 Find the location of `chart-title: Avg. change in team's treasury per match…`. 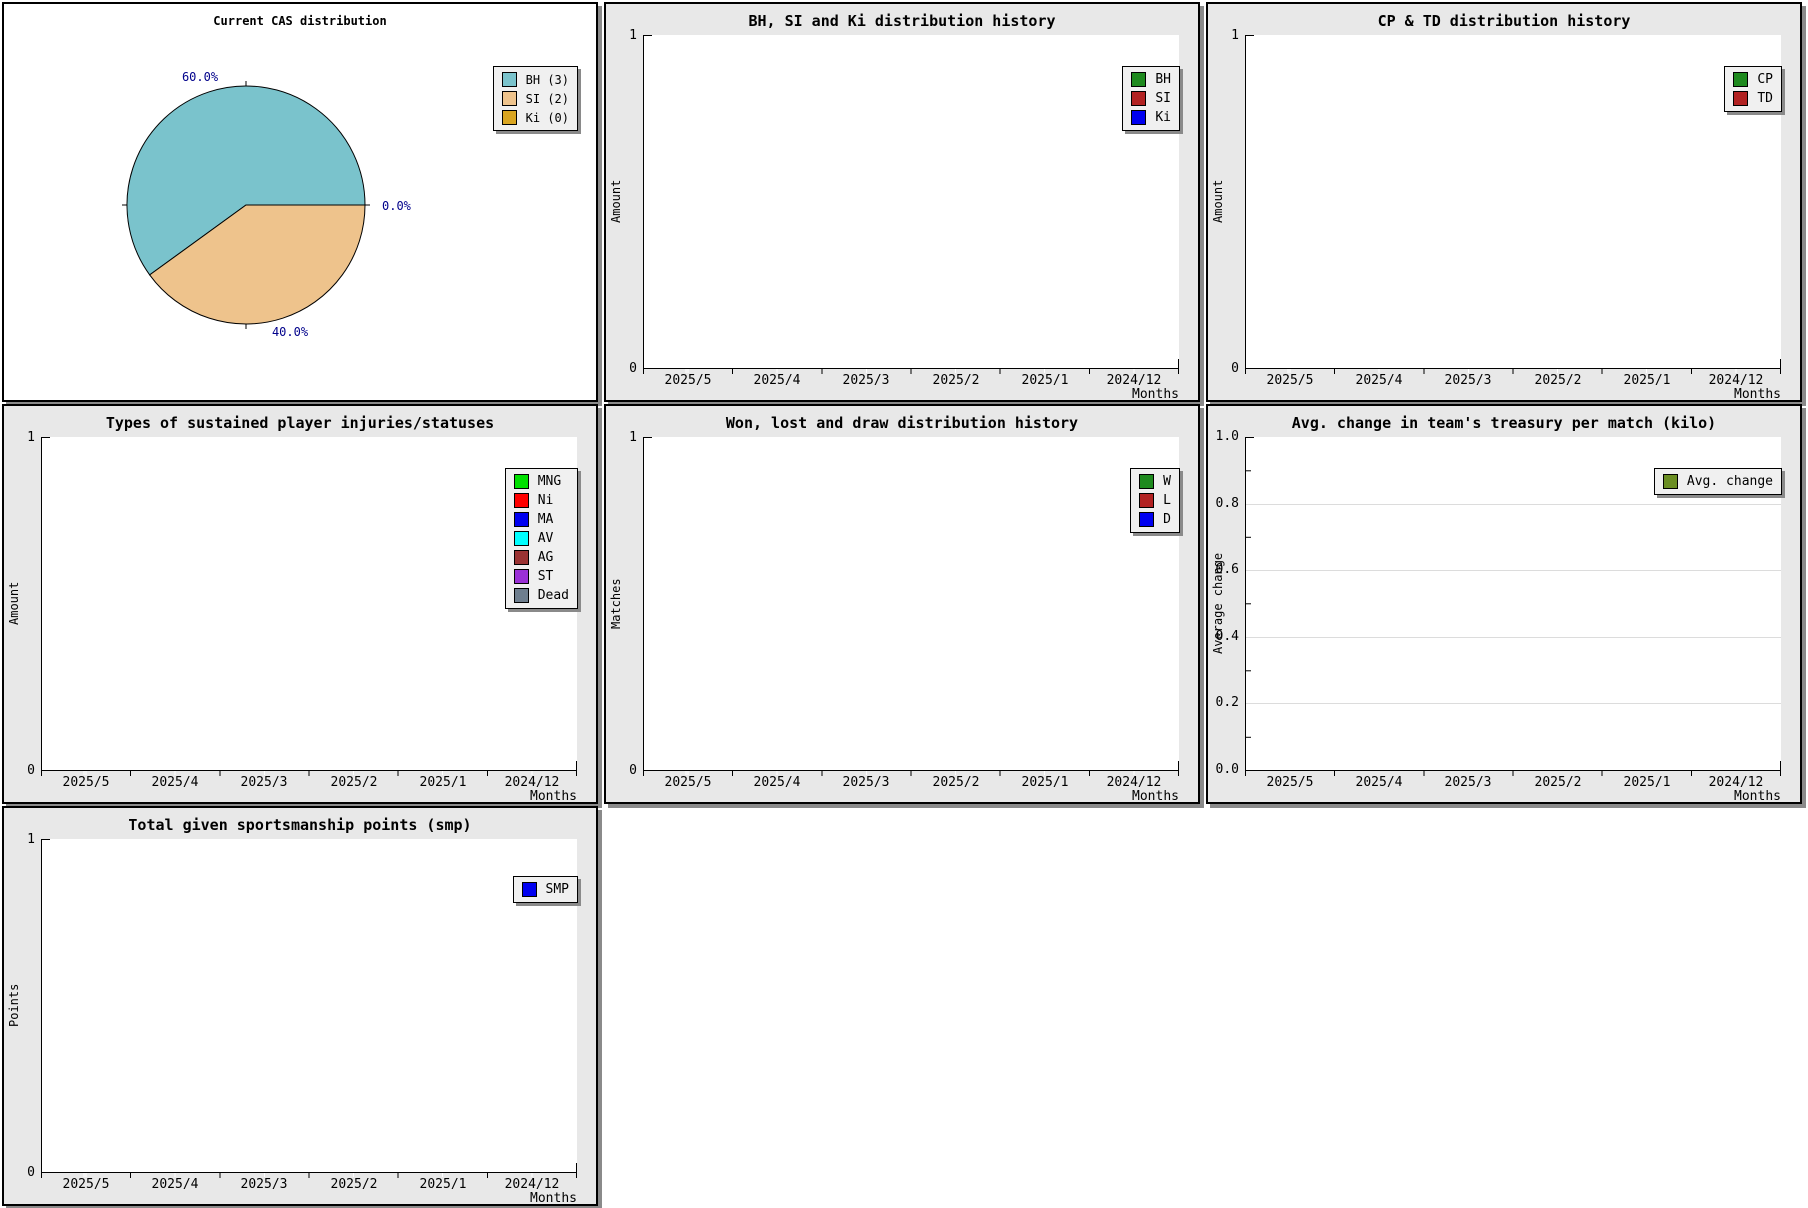

chart-title: Avg. change in team's treasury per match… is located at coordinates (1504, 423).